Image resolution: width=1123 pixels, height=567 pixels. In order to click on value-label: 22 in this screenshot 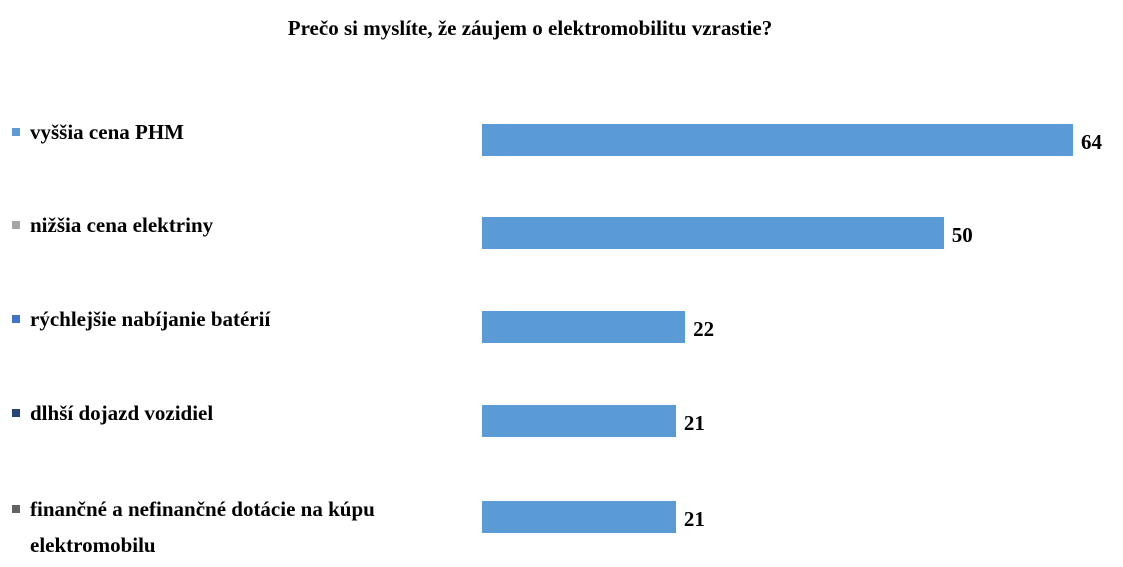, I will do `click(704, 329)`.